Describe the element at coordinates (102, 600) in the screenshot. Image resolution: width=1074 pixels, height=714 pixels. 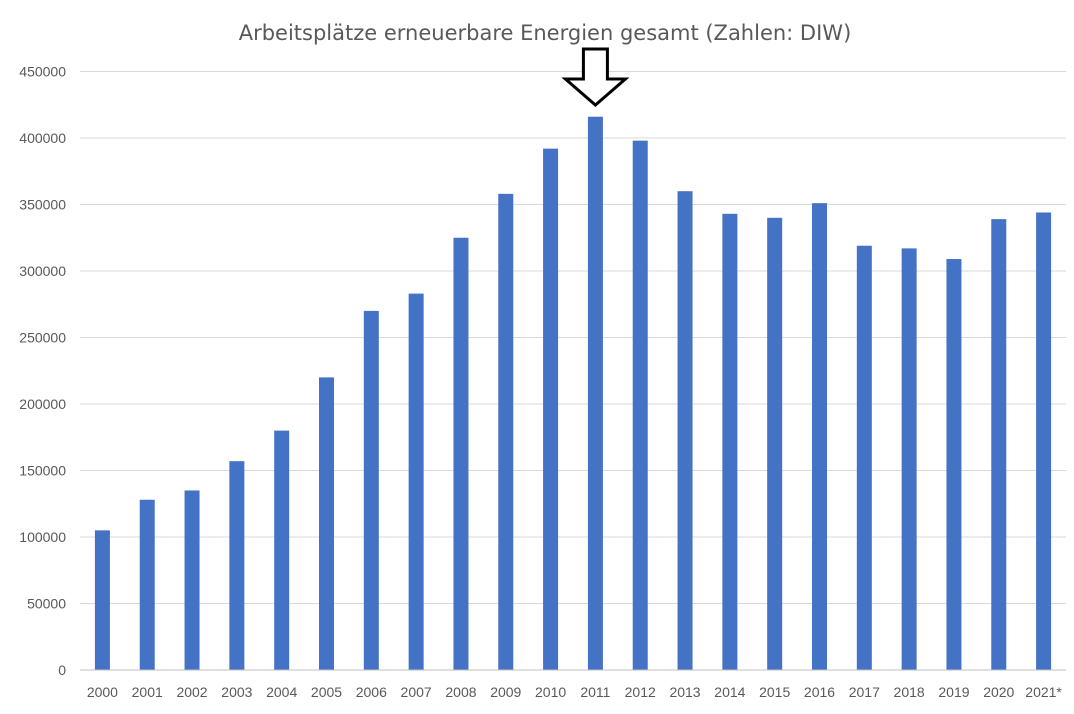
I see `bar-2000` at that location.